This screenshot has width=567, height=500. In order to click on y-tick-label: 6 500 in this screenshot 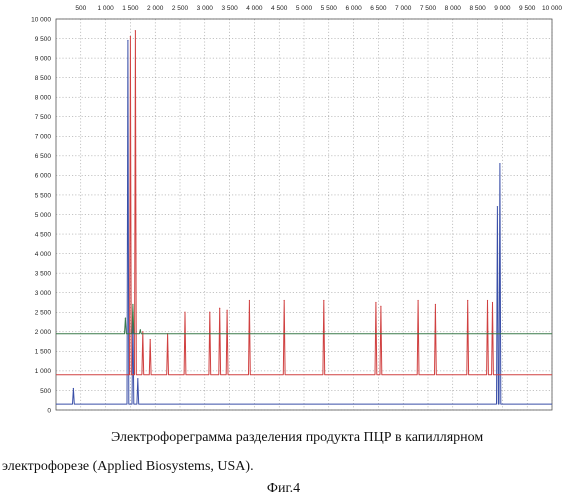, I will do `click(43, 156)`.